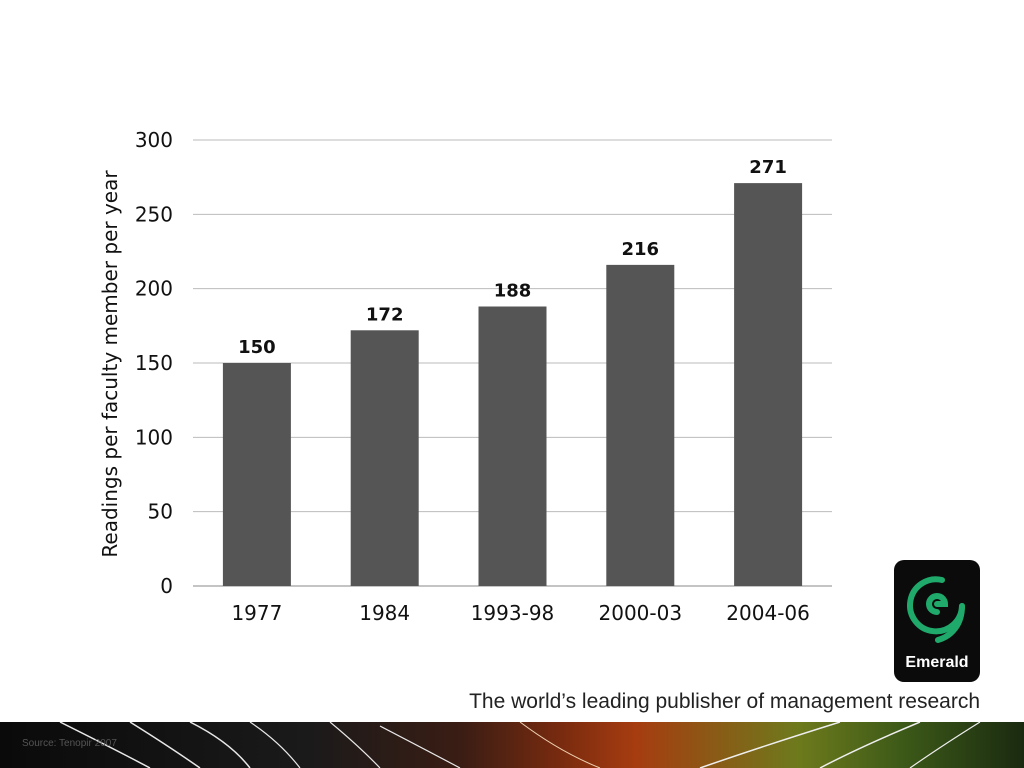 The width and height of the screenshot is (1024, 768). Describe the element at coordinates (256, 613) in the screenshot. I see `x-tick-label: 1977` at that location.